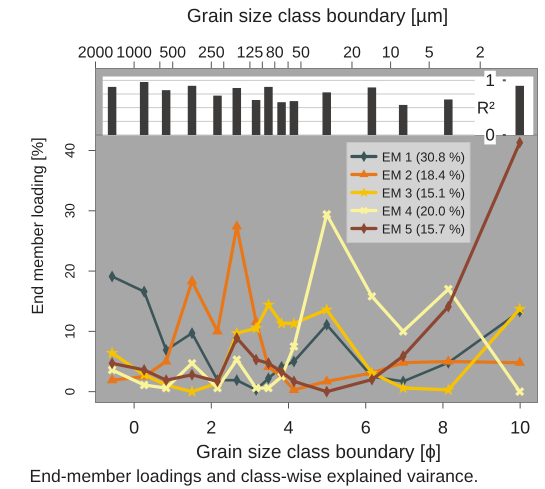 This screenshot has width=545, height=489. I want to click on legend-label: EM 2 (18.4 %), so click(423, 174).